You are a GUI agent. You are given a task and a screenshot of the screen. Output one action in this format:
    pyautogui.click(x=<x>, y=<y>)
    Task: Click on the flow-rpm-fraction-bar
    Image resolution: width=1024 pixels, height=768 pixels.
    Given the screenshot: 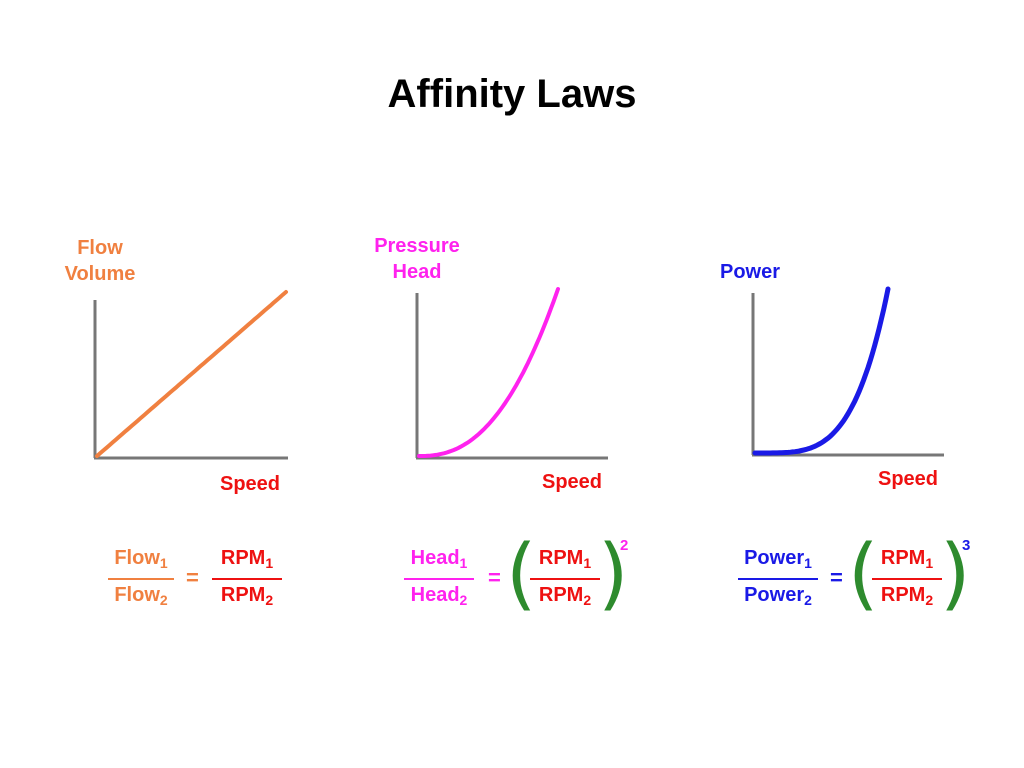 What is the action you would take?
    pyautogui.click(x=247, y=579)
    